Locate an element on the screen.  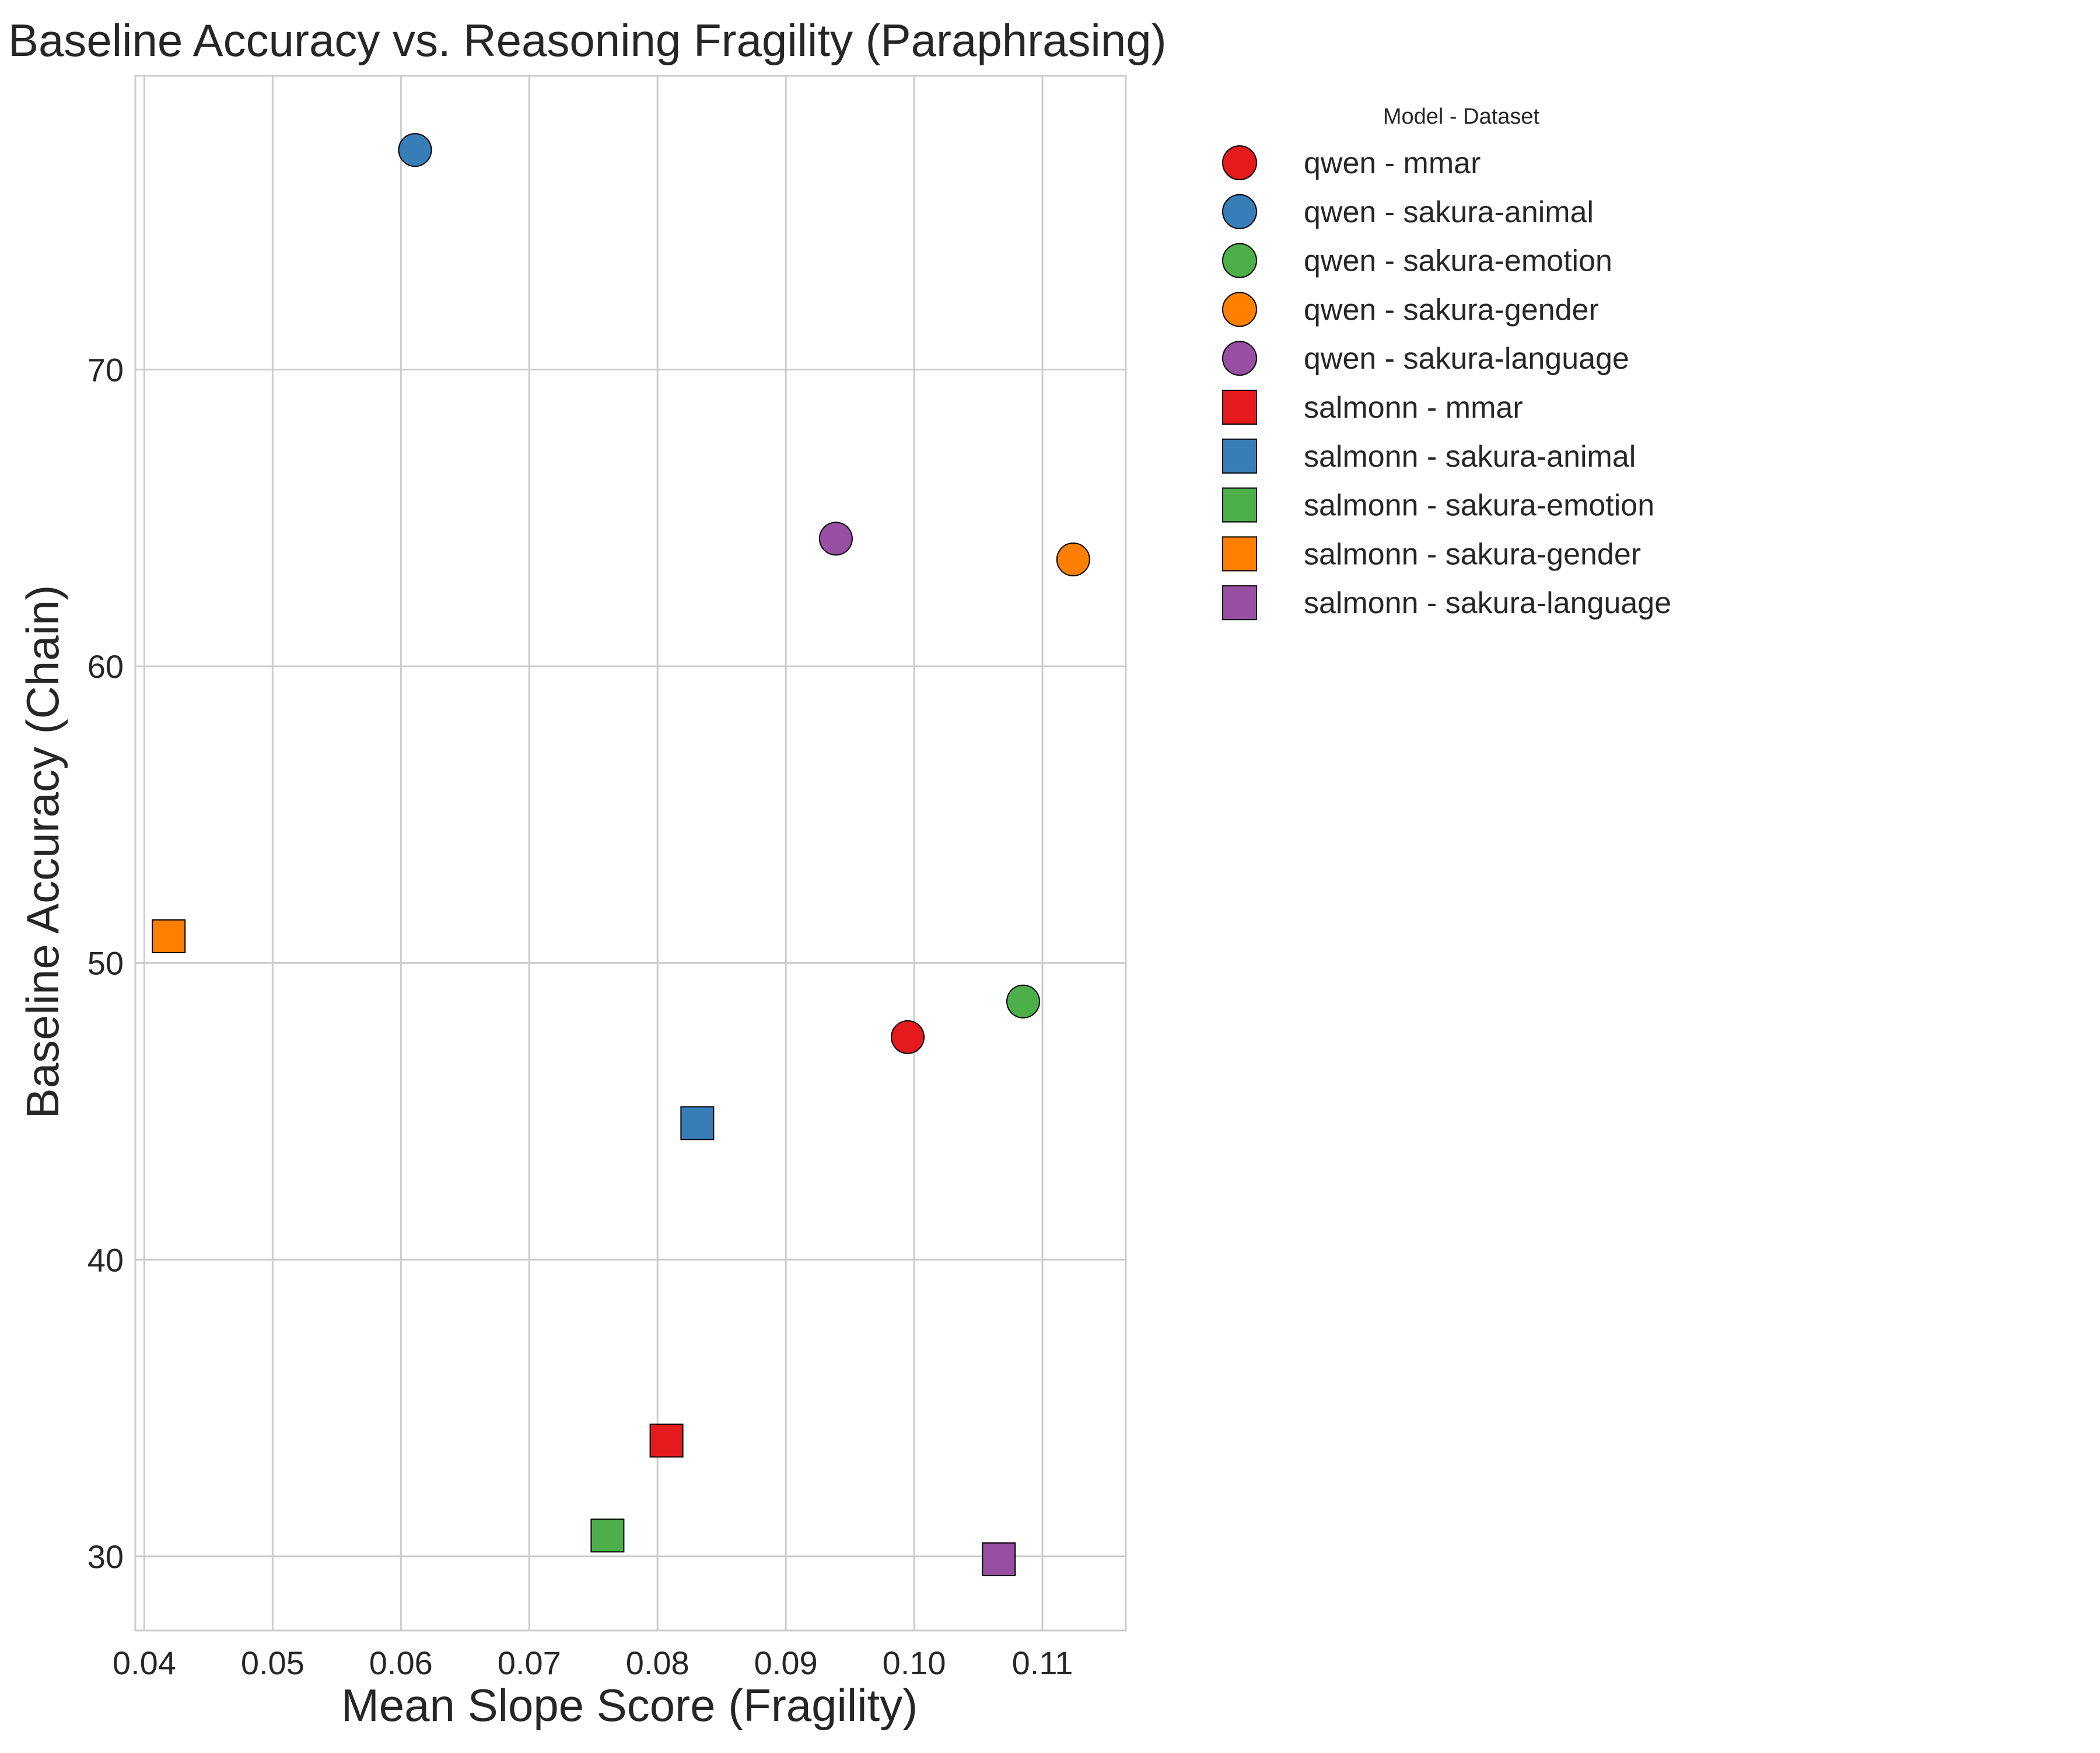
x-axis-ticks: 0.04 0.05 0.06 0.07 0.08 0.09 0.10 0.11 is located at coordinates (593, 1662).